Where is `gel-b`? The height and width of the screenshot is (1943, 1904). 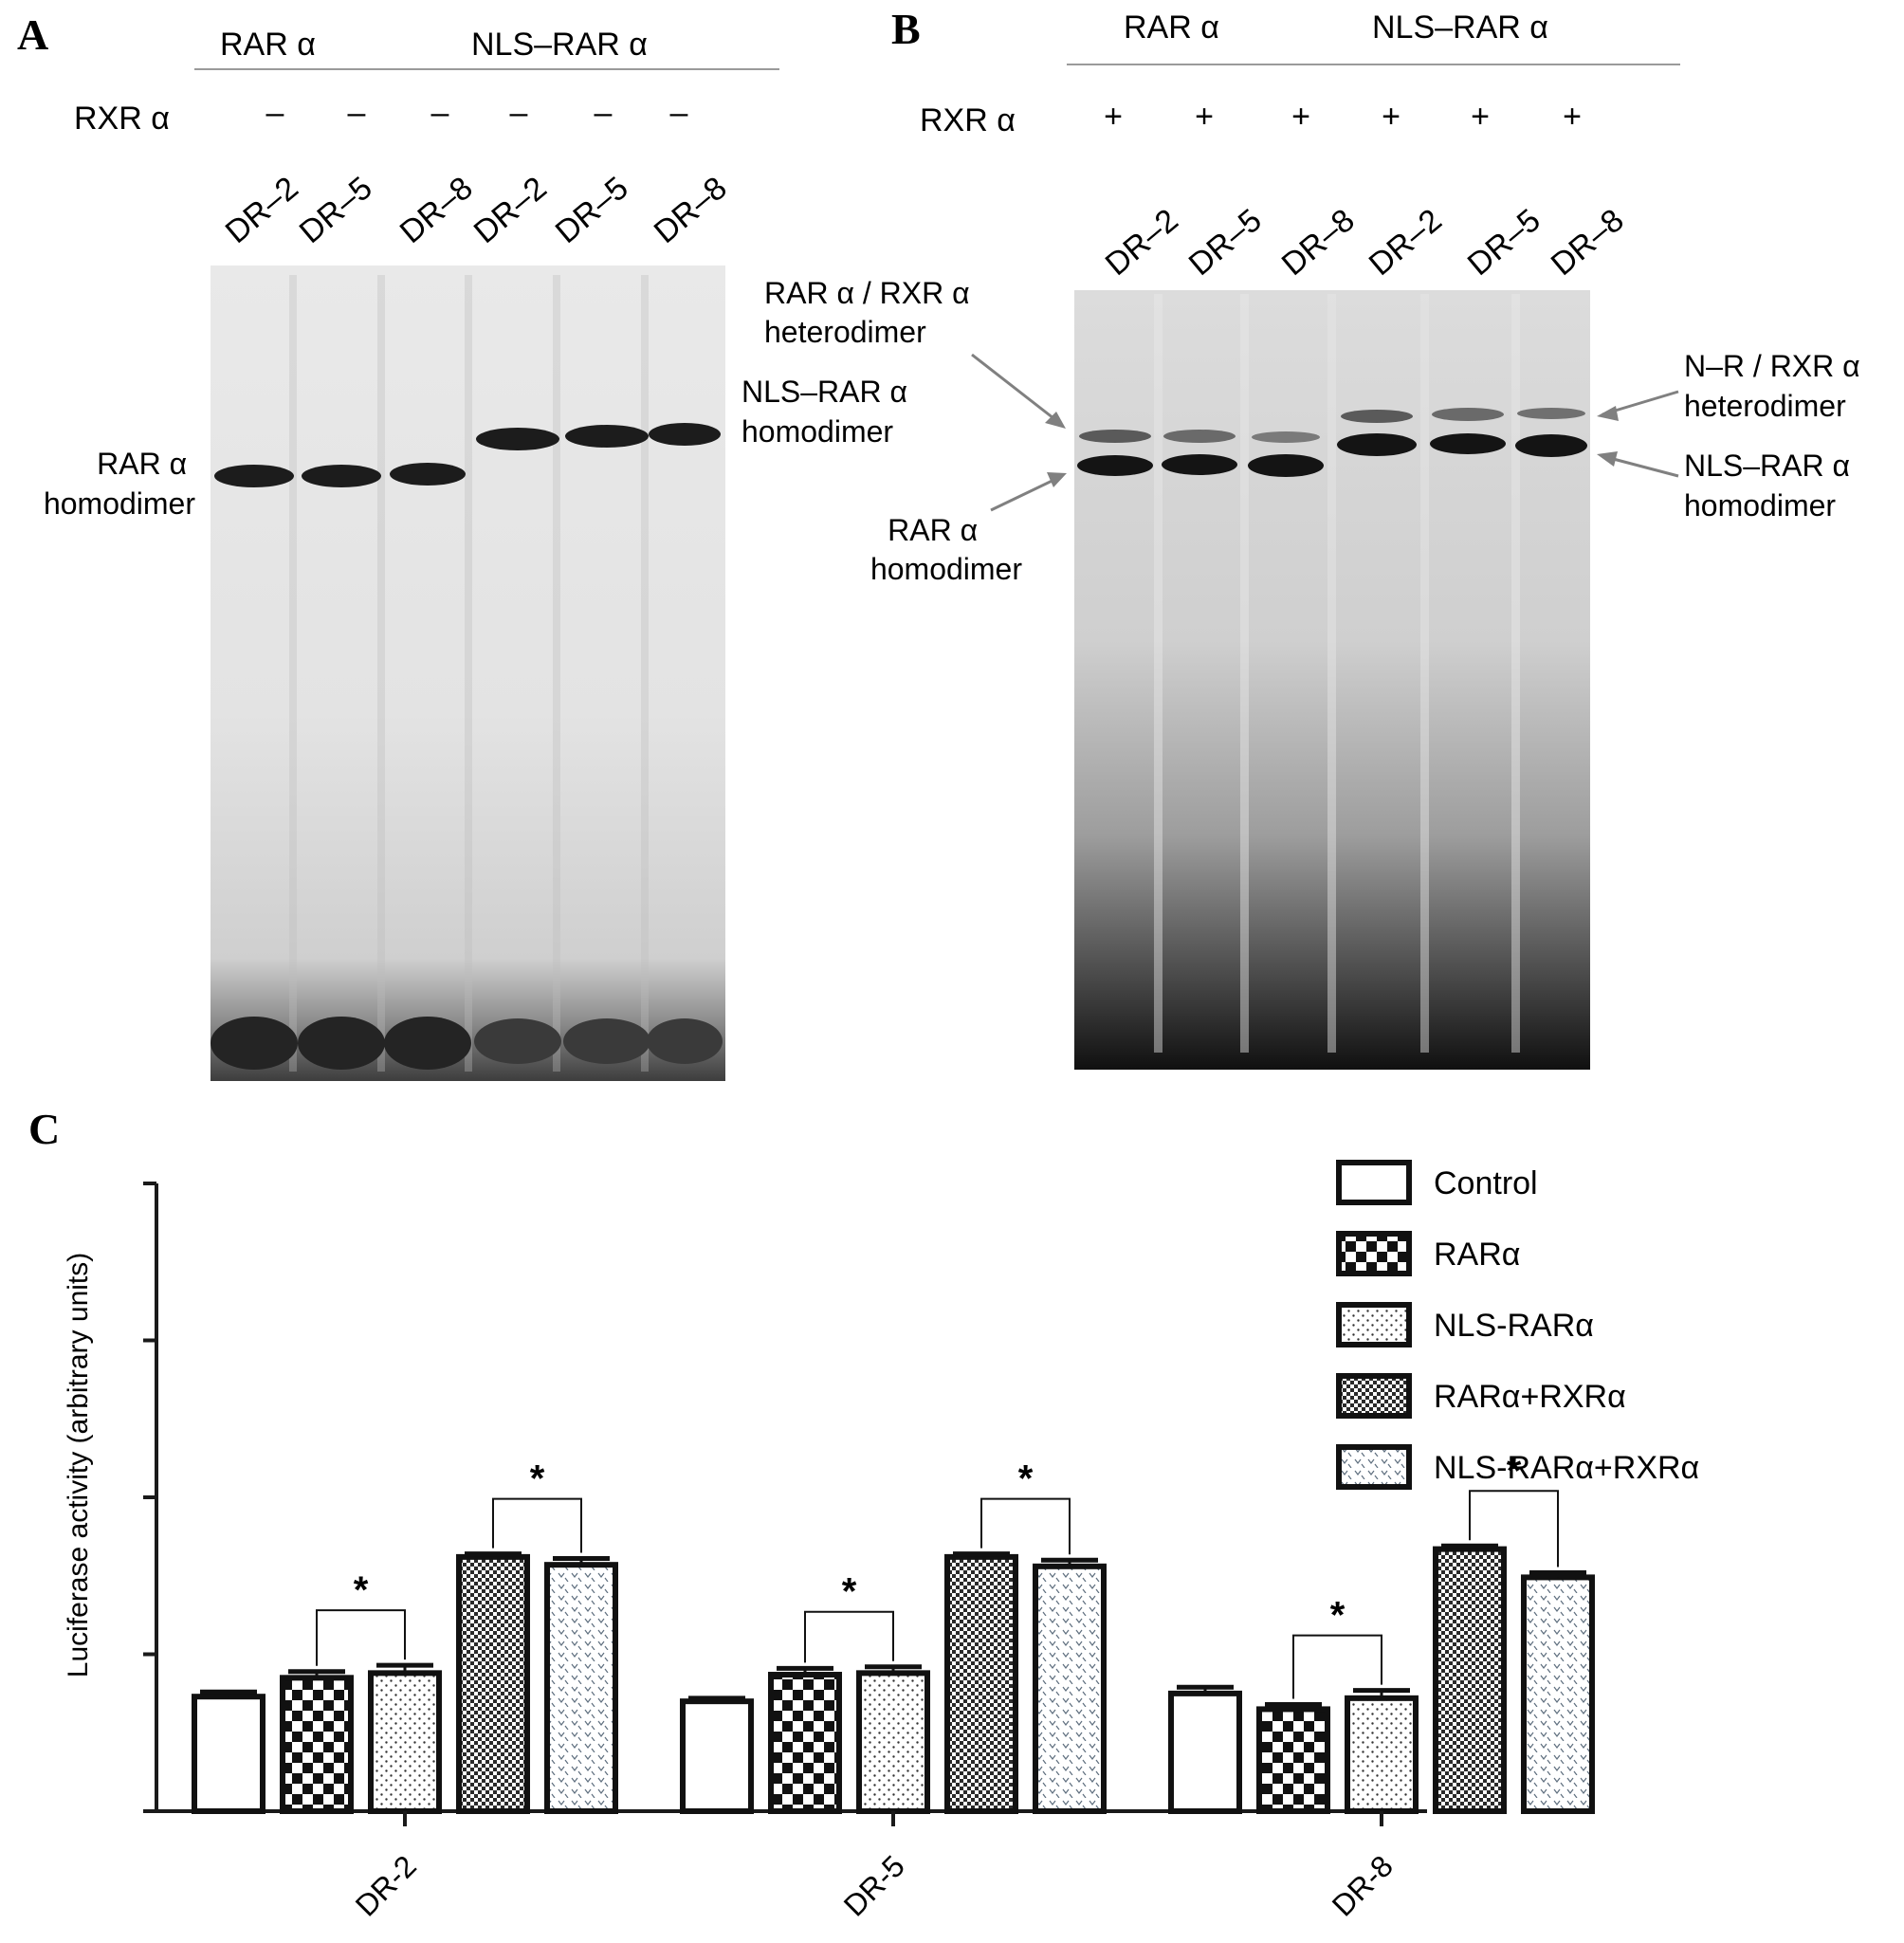 gel-b is located at coordinates (1332, 680).